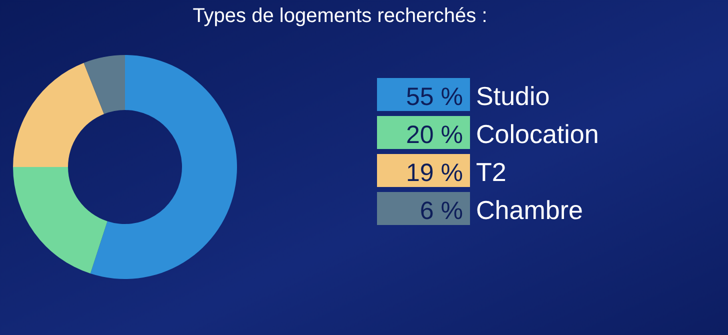 Image resolution: width=728 pixels, height=335 pixels. I want to click on chart-title: Types de logements recherchés :, so click(340, 16).